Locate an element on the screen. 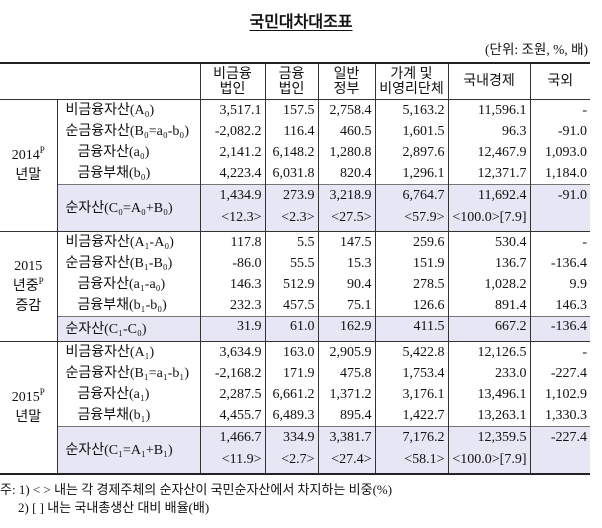  value-cell: 6,148.2 is located at coordinates (291, 152).